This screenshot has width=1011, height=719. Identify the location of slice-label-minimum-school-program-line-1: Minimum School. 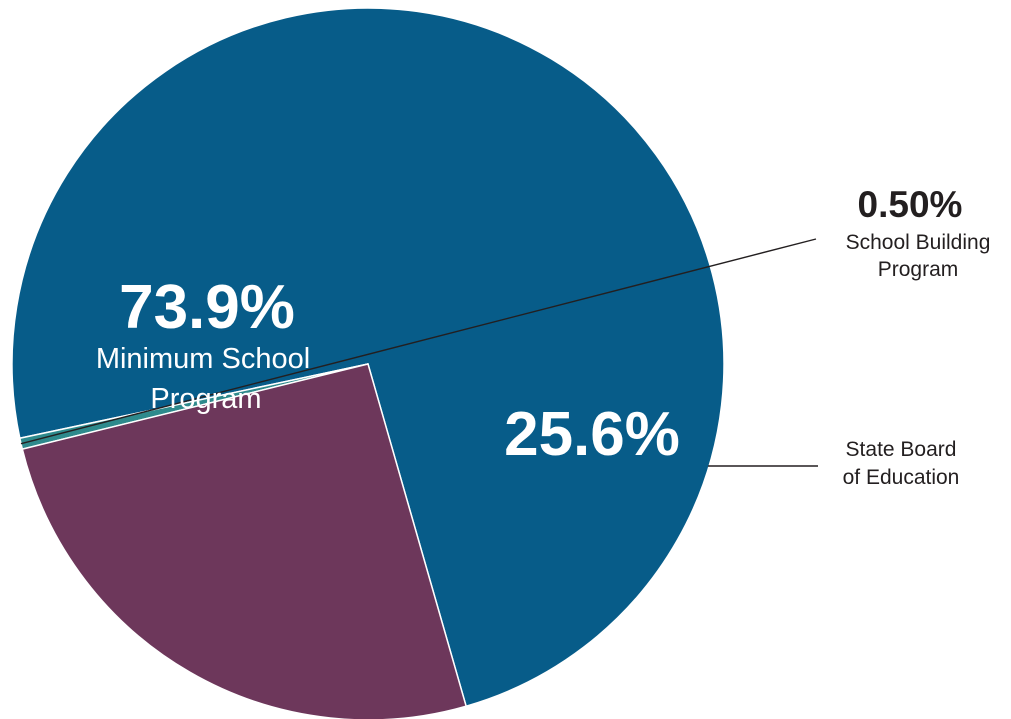
(203, 359).